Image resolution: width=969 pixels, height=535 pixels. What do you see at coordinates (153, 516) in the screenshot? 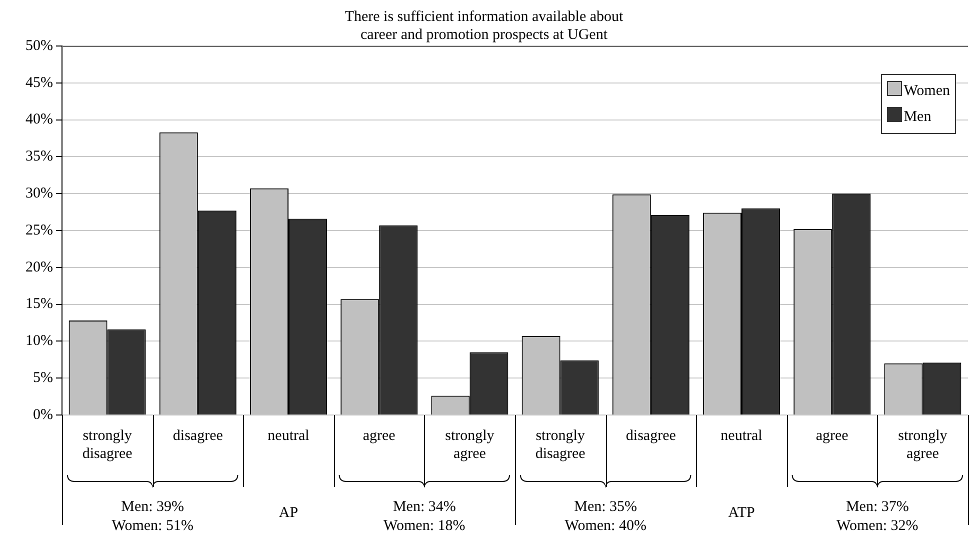
I see `text: Men: 39% Women: 51%` at bounding box center [153, 516].